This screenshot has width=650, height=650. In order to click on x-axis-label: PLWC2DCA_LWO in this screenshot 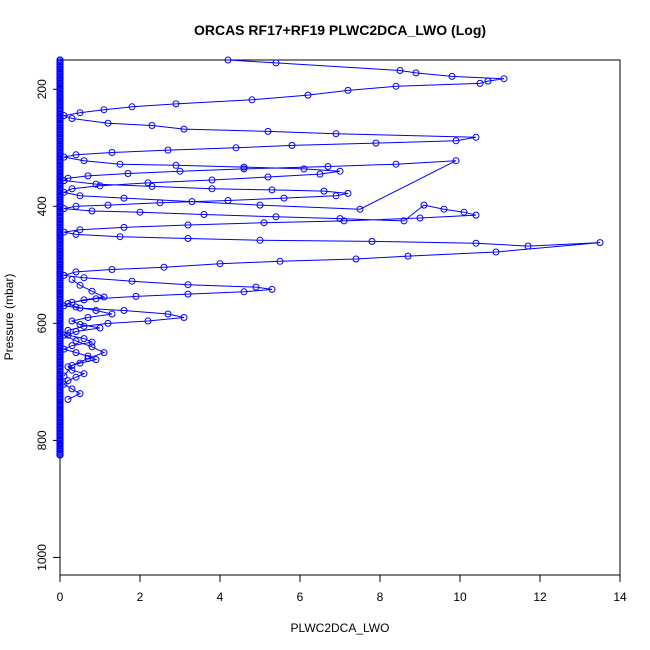, I will do `click(340, 628)`.